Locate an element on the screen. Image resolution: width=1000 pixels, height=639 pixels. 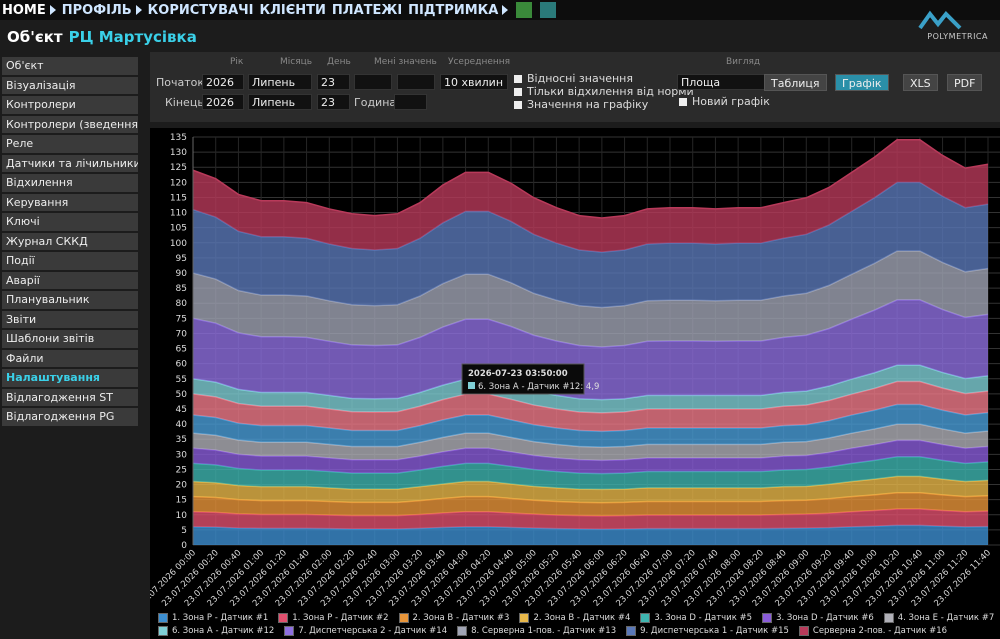
y-tick-label: 130 is located at coordinates (178, 153).